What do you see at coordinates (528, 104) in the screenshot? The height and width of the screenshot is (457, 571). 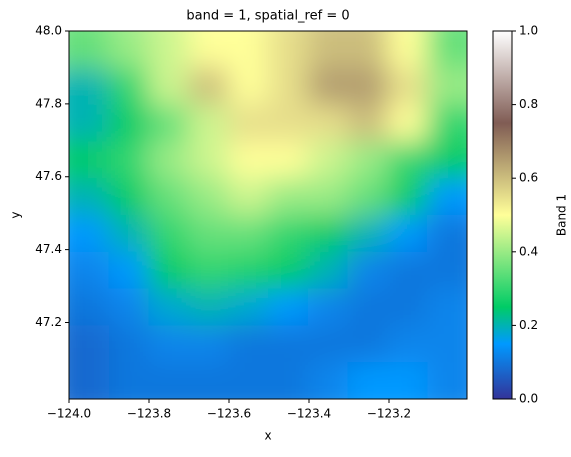 I see `colorbar-tick-label: 0.8` at bounding box center [528, 104].